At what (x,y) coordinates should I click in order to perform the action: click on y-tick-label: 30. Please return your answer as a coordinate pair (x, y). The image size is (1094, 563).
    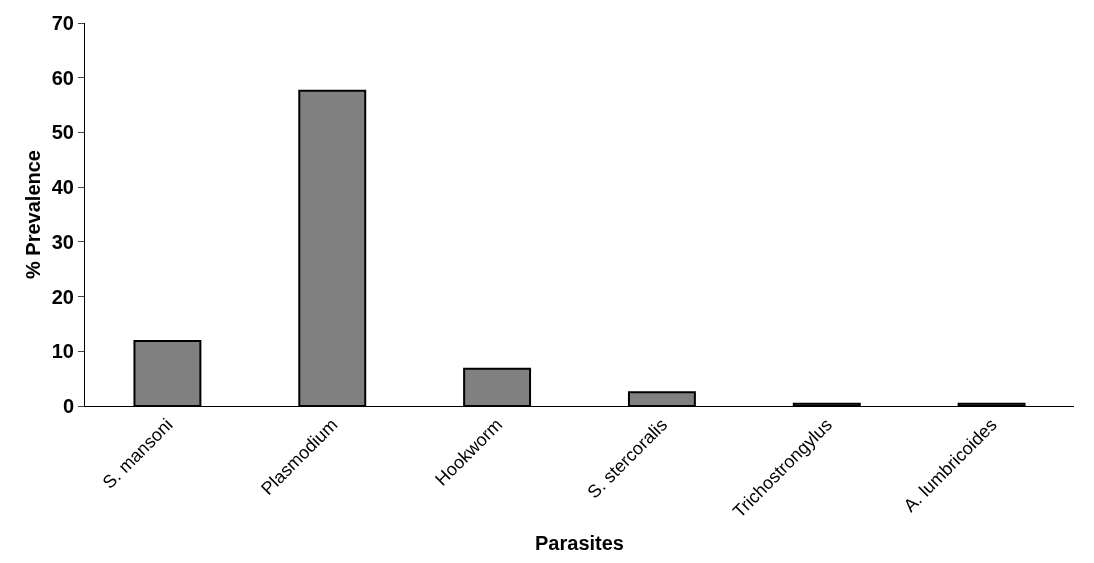
    Looking at the image, I should click on (62, 241).